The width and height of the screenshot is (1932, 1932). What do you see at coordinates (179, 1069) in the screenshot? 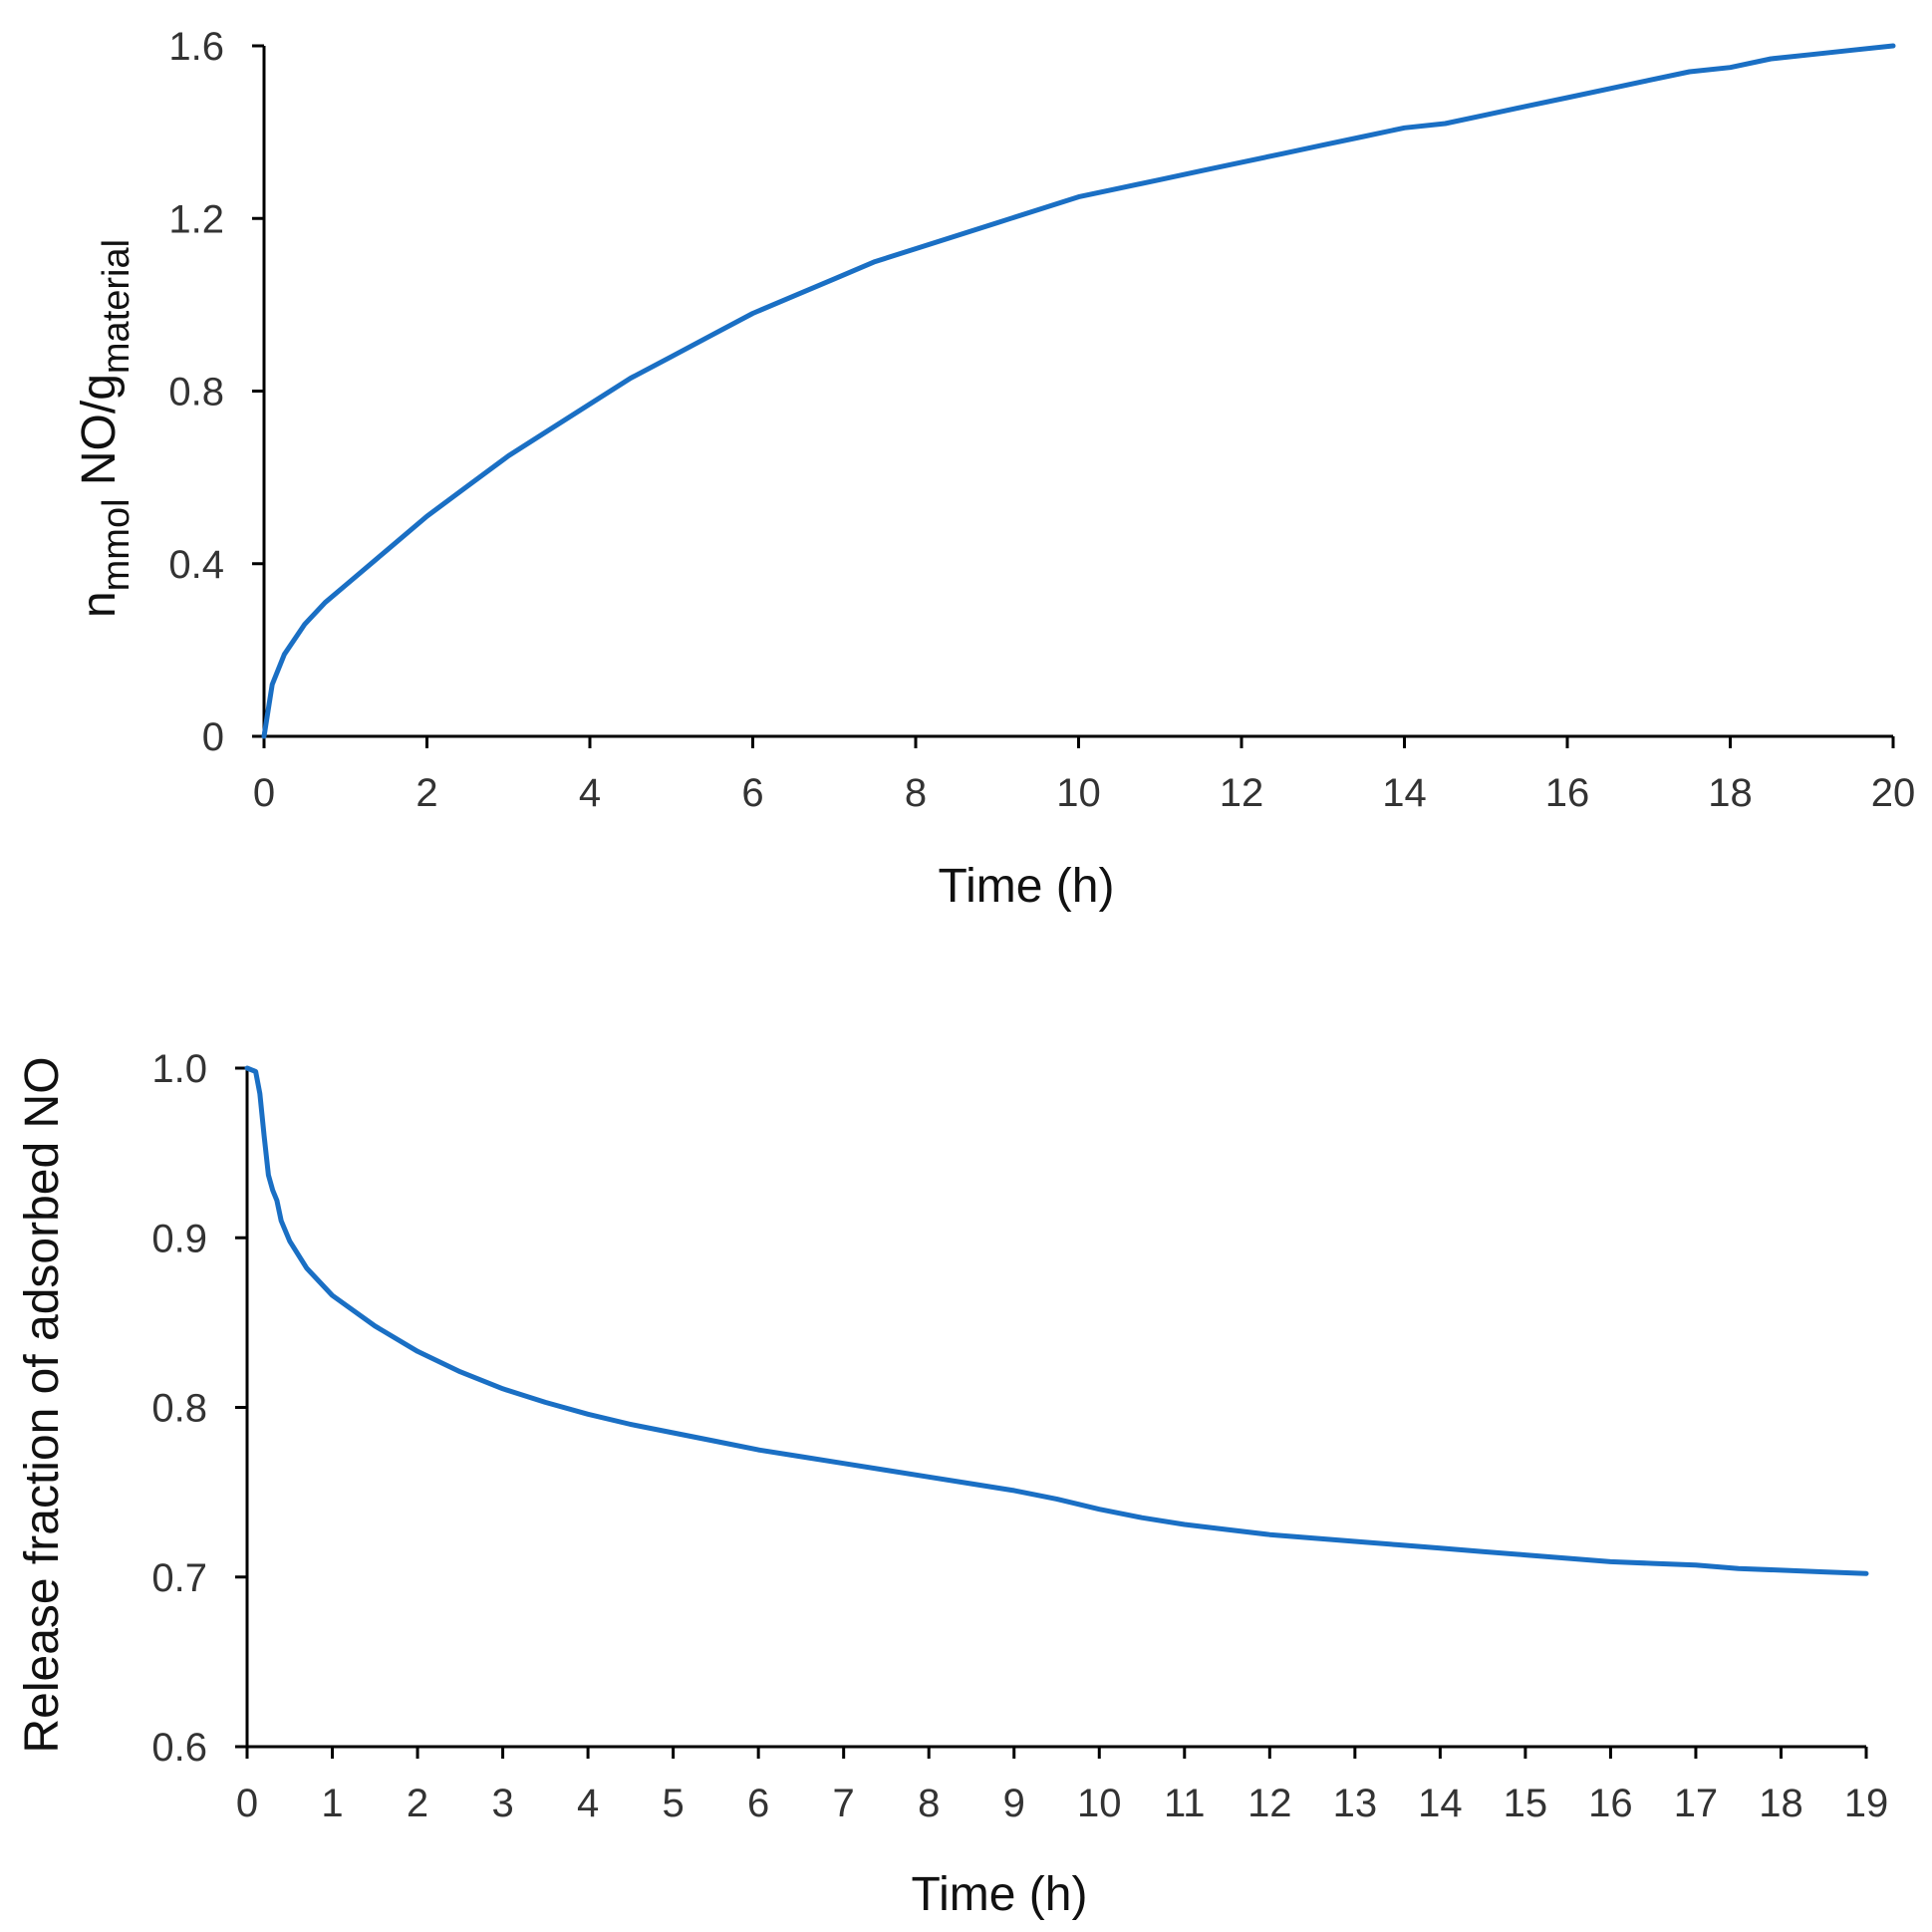
I see `chart-bottom-y-tick-label: 1.0` at bounding box center [179, 1069].